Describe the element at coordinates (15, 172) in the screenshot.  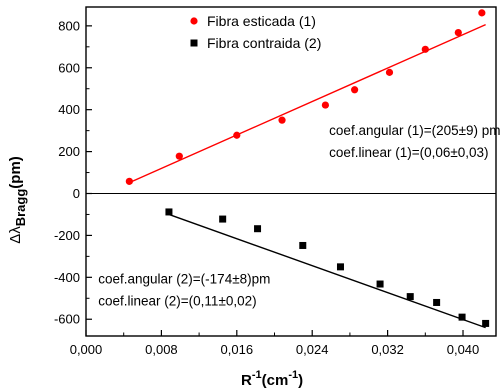
I see `y-title-unit: (pm)` at that location.